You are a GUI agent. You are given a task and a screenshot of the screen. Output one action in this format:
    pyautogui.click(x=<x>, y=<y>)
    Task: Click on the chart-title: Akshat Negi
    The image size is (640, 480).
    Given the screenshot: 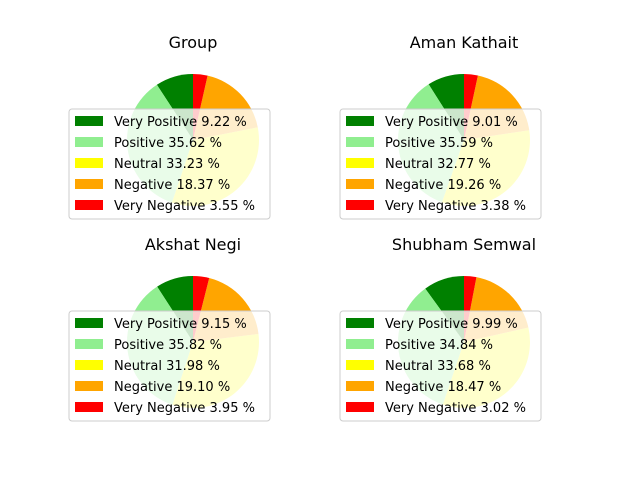 What is the action you would take?
    pyautogui.click(x=193, y=244)
    